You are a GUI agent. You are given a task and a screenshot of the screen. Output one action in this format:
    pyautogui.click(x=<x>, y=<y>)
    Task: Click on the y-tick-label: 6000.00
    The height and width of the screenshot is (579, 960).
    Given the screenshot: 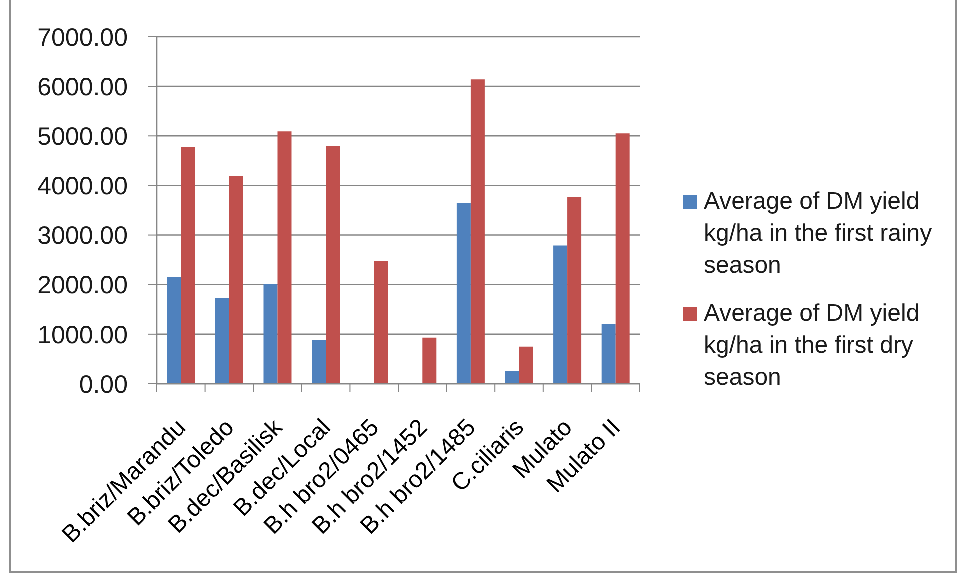 What is the action you would take?
    pyautogui.click(x=83, y=87)
    